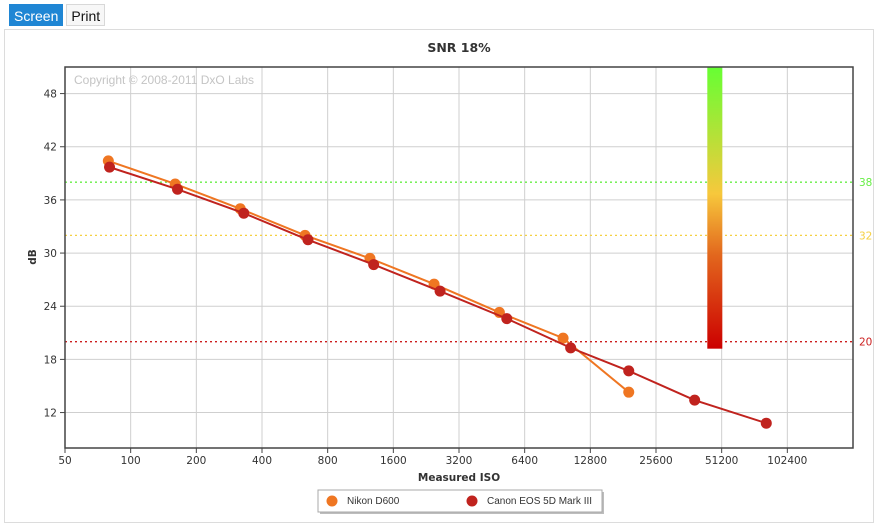 This screenshot has height=526, width=877. I want to click on y-axis-ticks: 12 18 24 30 36 42 48, so click(54, 254).